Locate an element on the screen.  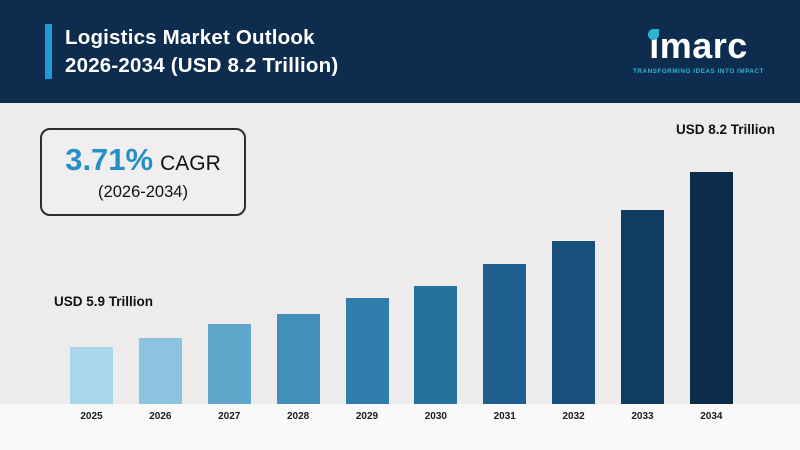
bar-column-2034: 2034 is located at coordinates (711, 297).